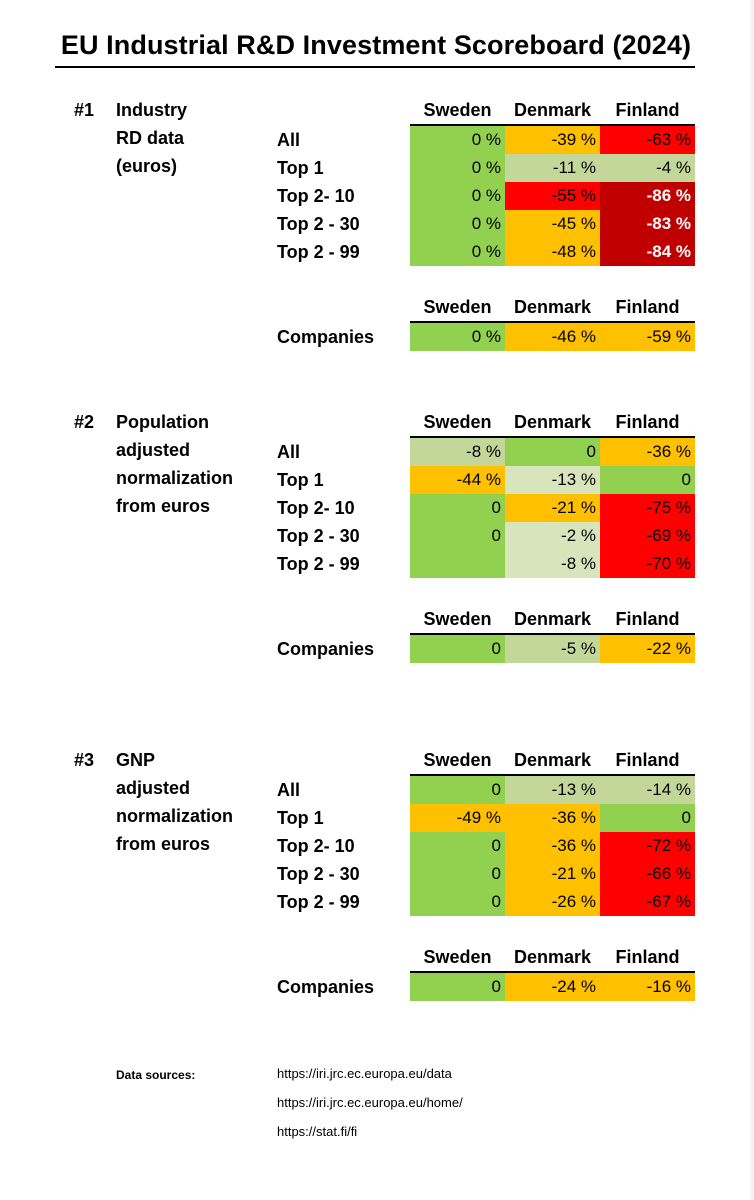 The image size is (754, 1200). I want to click on companies-value-cell: -16 %, so click(647, 987).